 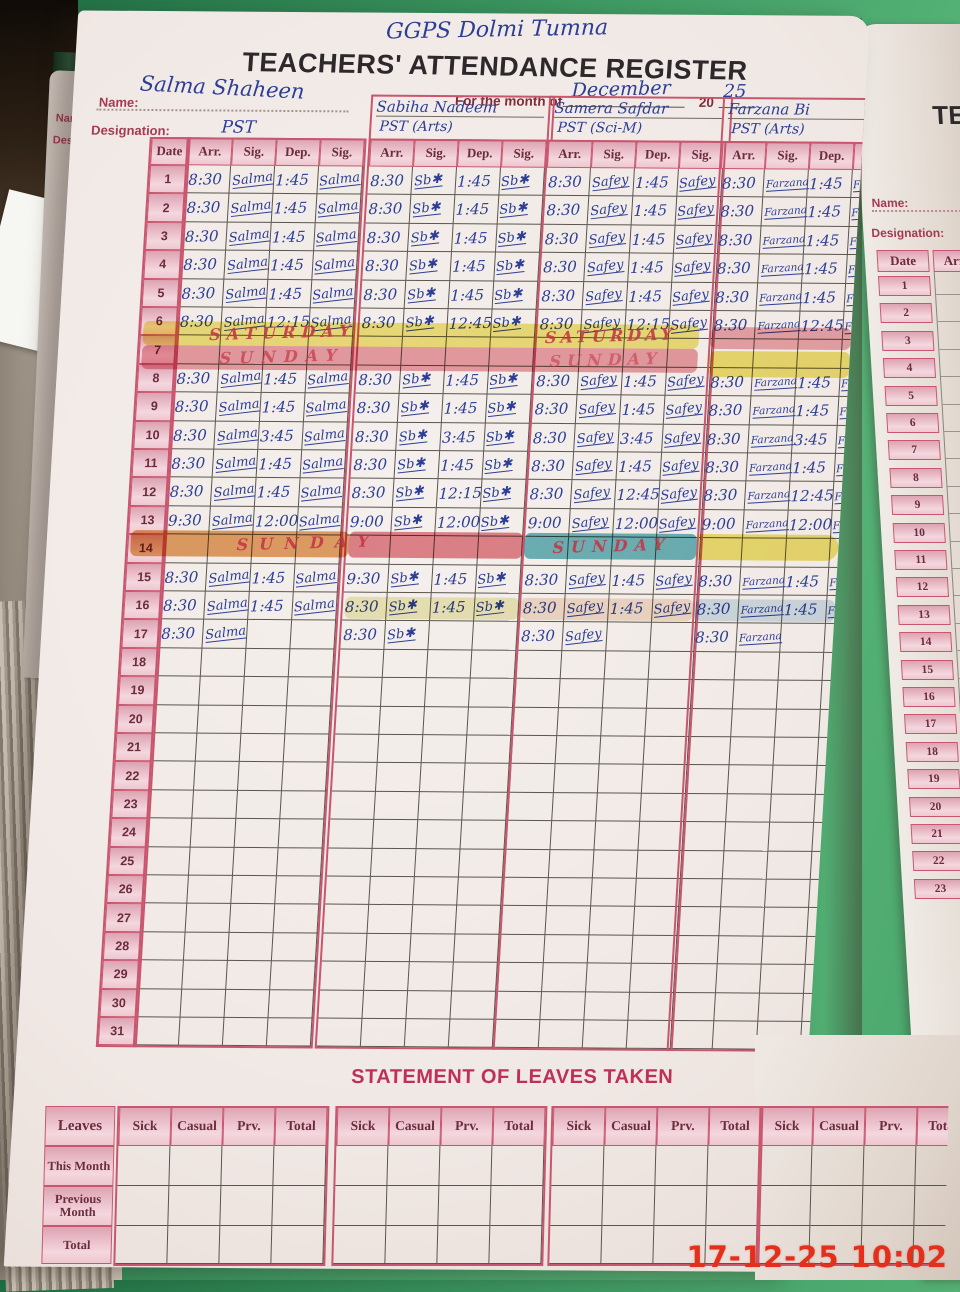 I want to click on hw-arrival: 9:30, so click(x=363, y=578).